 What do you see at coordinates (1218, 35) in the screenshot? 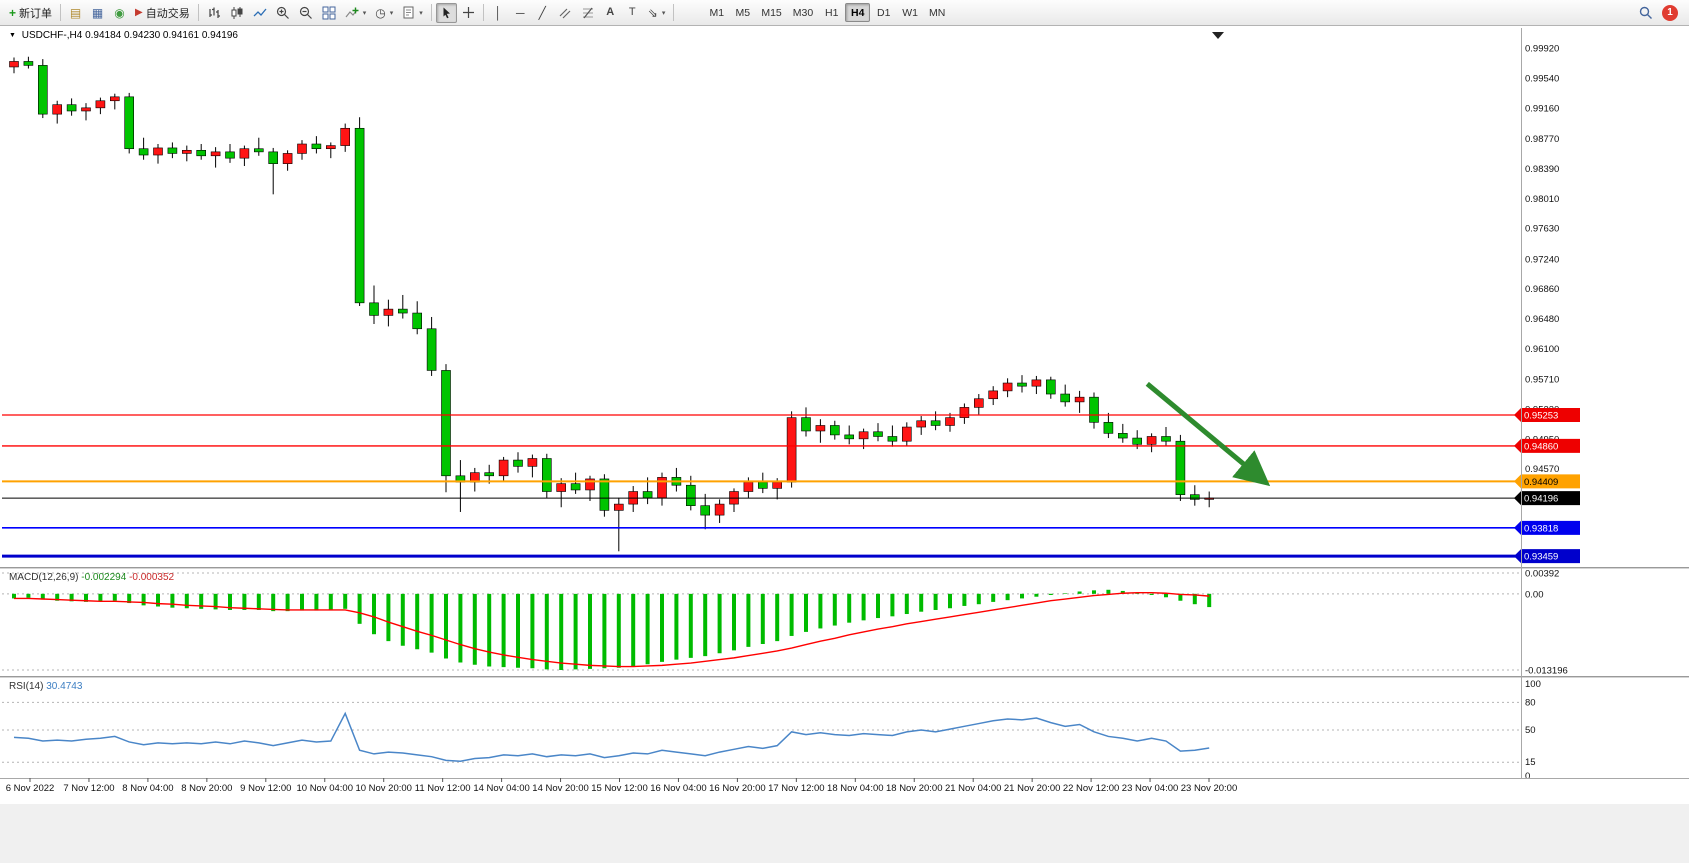
I see `chart-shift-marker` at bounding box center [1218, 35].